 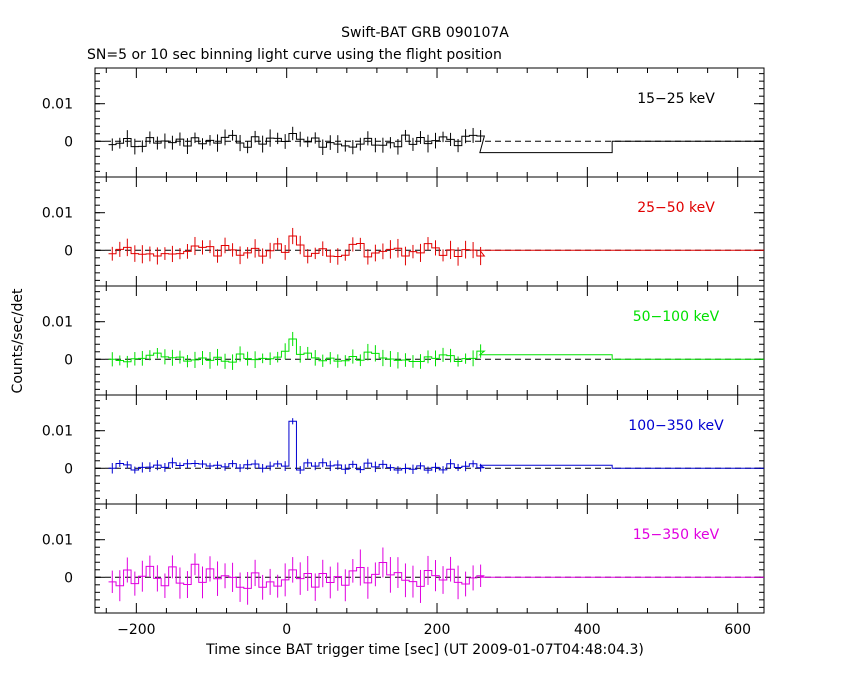 I want to click on x-tick-label: 400, so click(x=587, y=630).